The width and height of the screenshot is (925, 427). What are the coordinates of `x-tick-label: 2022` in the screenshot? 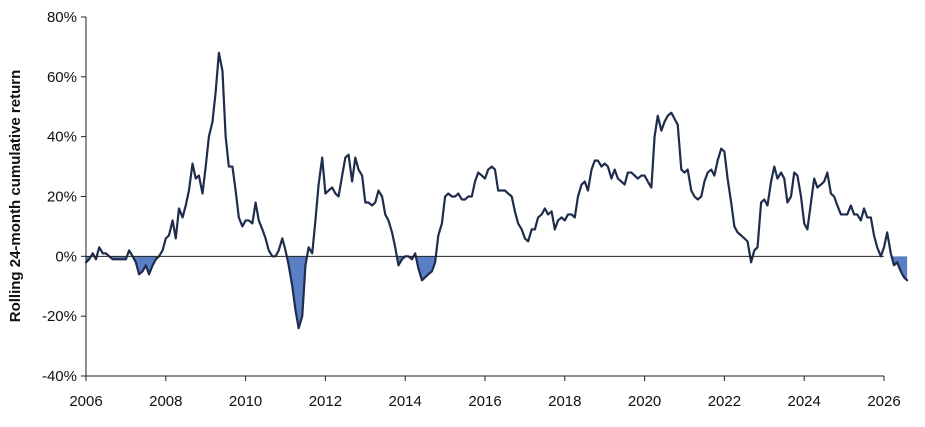 It's located at (724, 401).